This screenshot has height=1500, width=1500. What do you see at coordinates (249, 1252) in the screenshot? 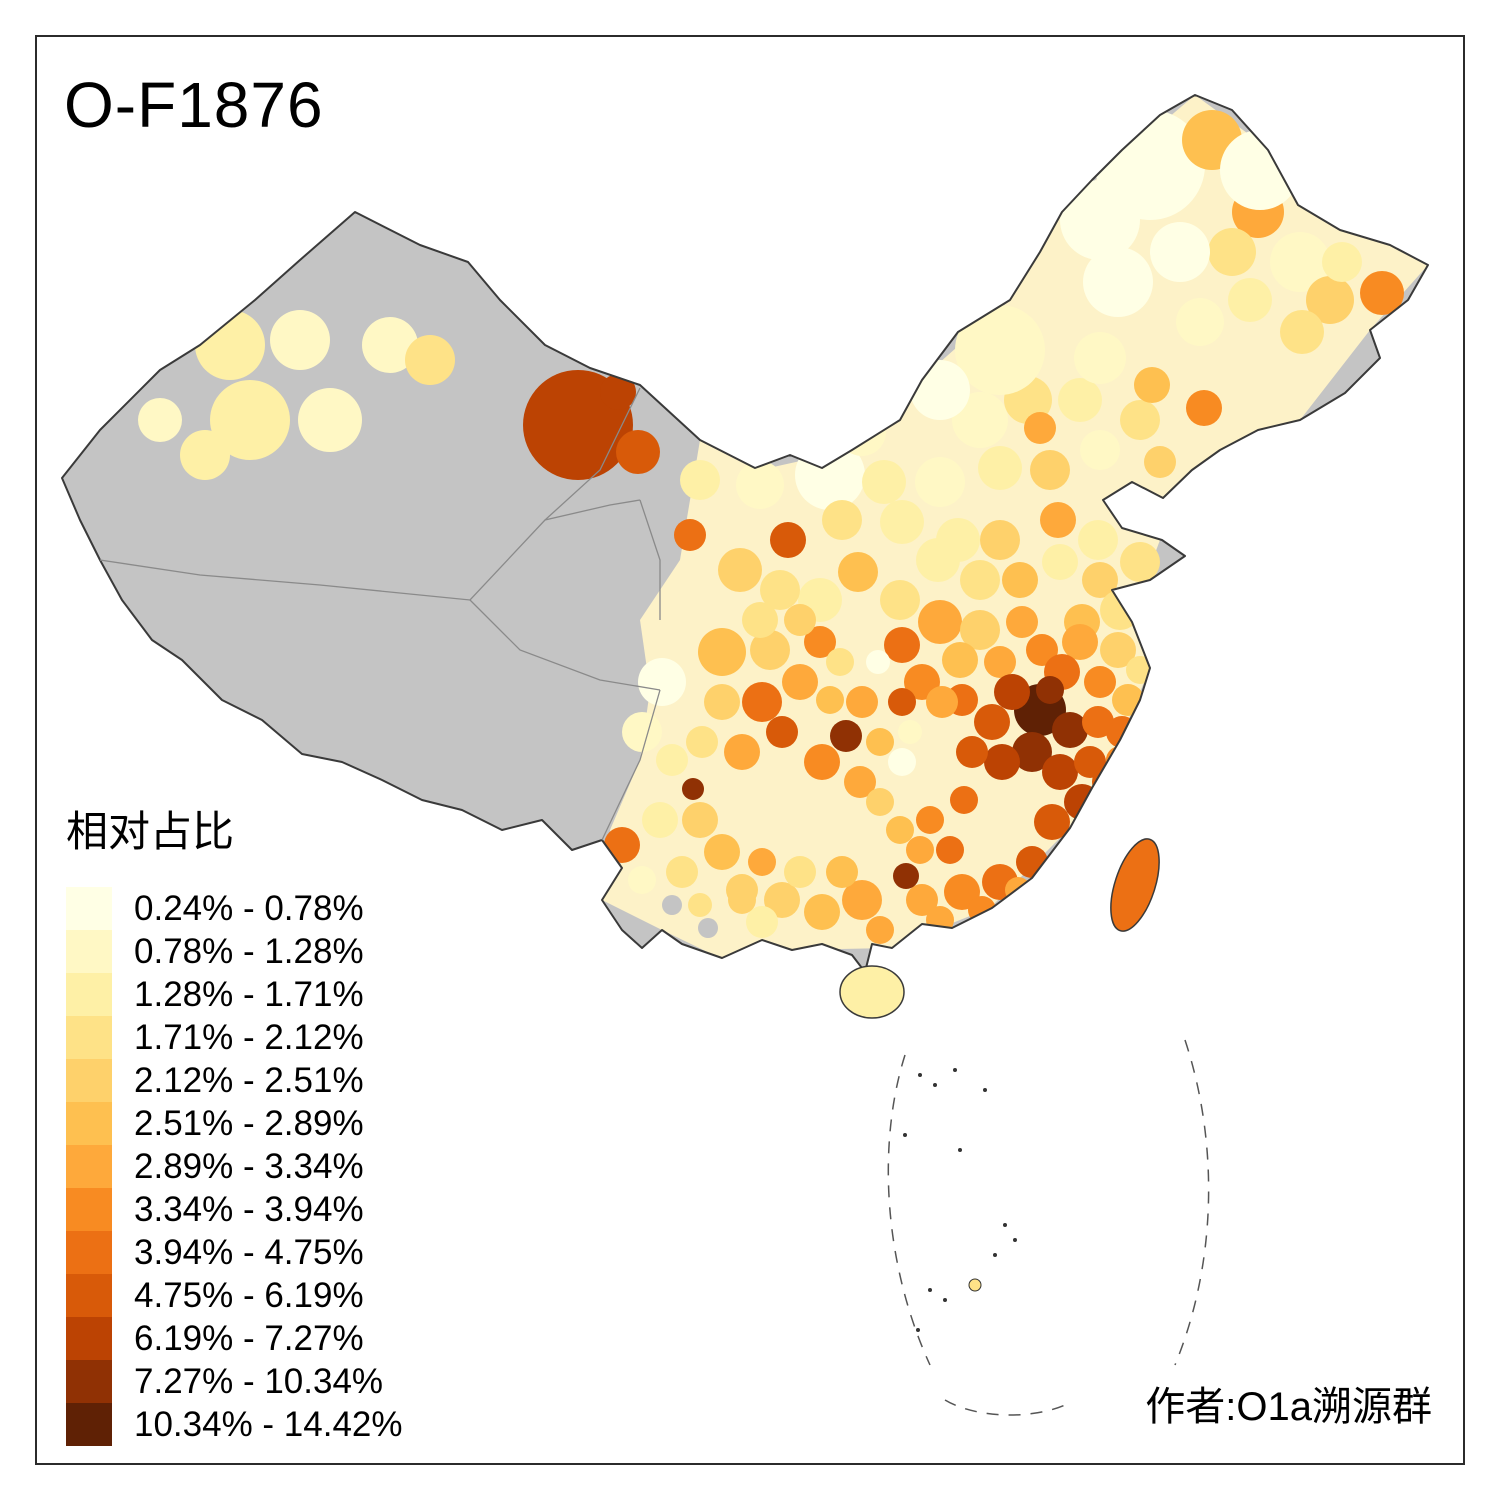
I see `legend-label: 3.94% - 4.75%` at bounding box center [249, 1252].